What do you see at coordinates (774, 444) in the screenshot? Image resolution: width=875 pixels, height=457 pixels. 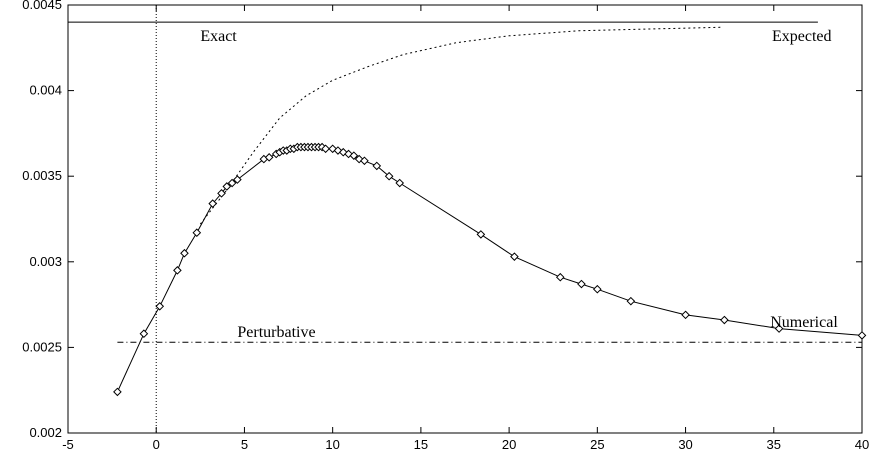 I see `x-tick-label: 35` at bounding box center [774, 444].